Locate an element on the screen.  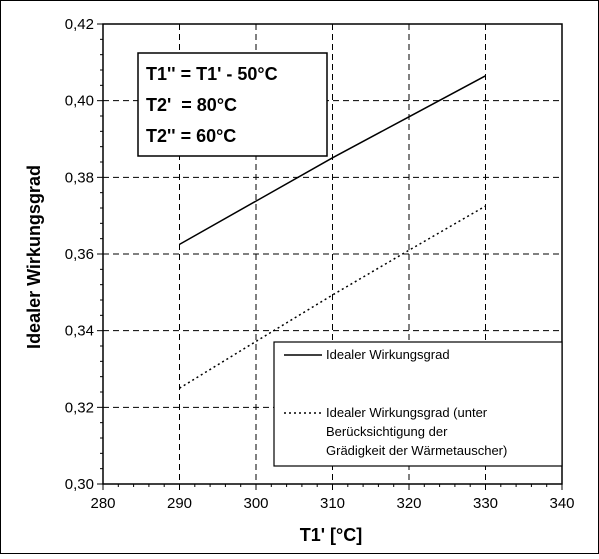
x-axis-title: T1' [°C] is located at coordinates (331, 535).